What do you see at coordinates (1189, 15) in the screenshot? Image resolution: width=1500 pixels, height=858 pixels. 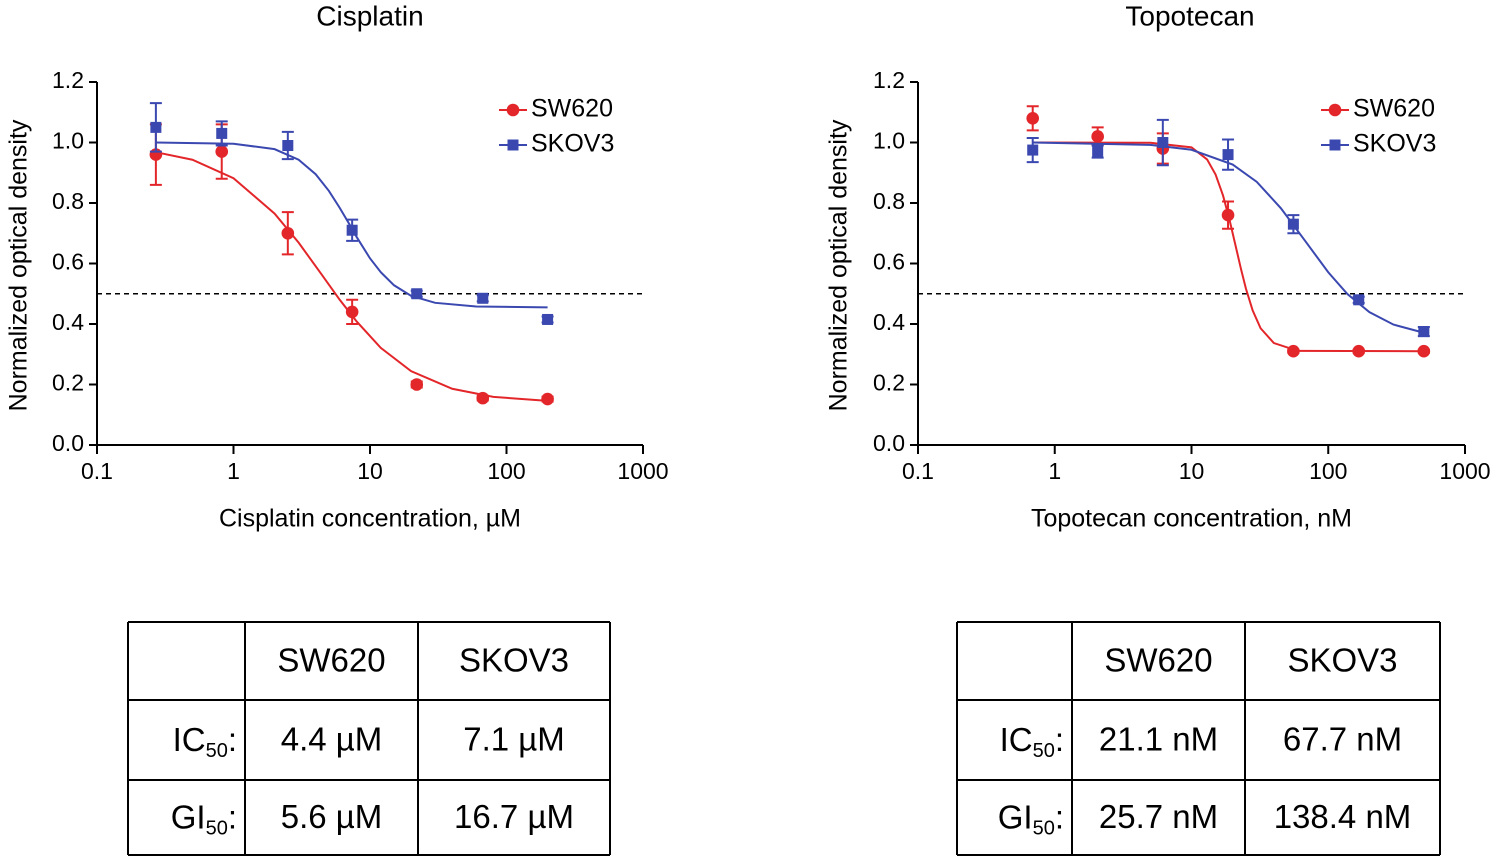 I see `chart-title: Topotecan` at bounding box center [1189, 15].